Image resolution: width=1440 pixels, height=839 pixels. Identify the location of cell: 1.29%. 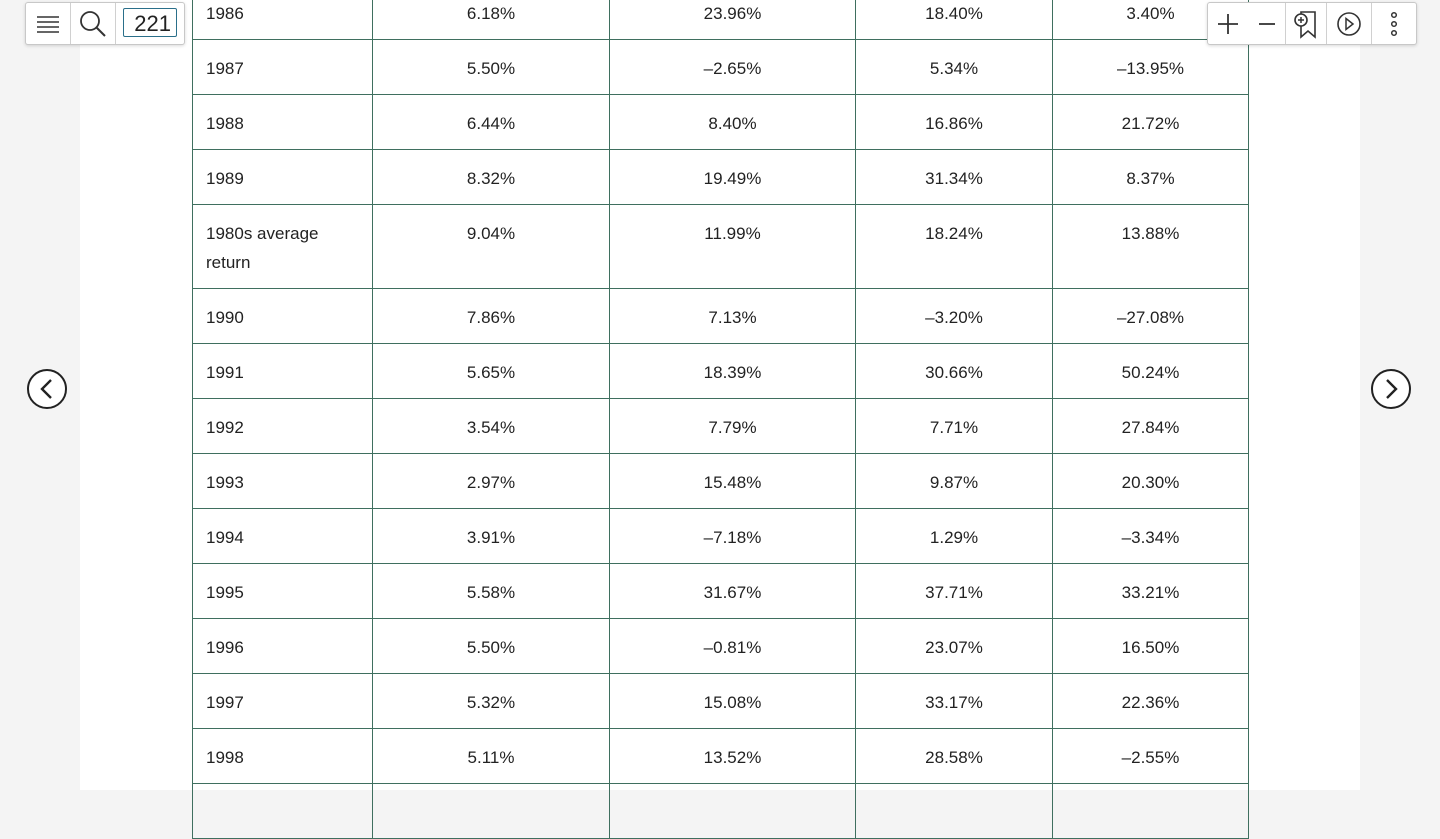
(954, 536).